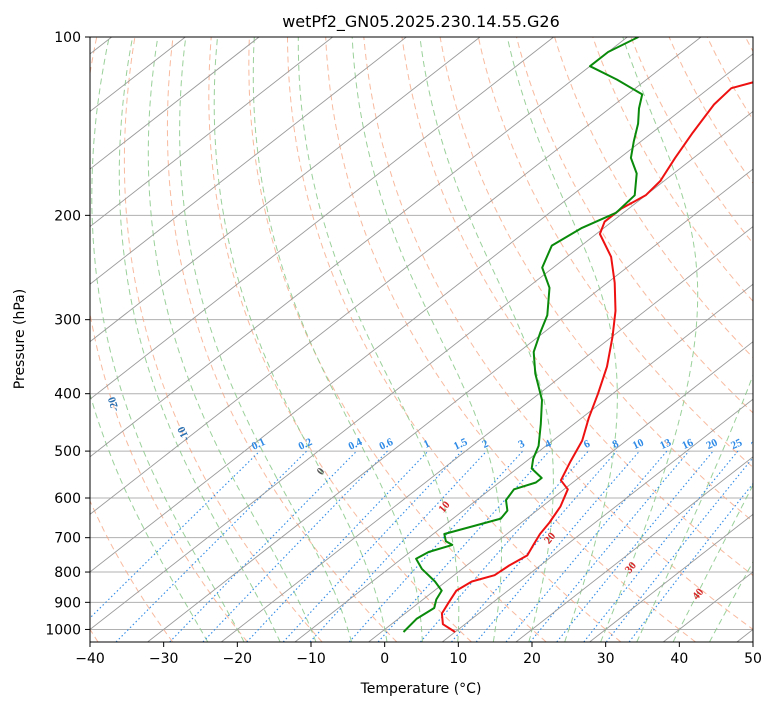  Describe the element at coordinates (164, 659) in the screenshot. I see `x-tick-label: −30` at that location.